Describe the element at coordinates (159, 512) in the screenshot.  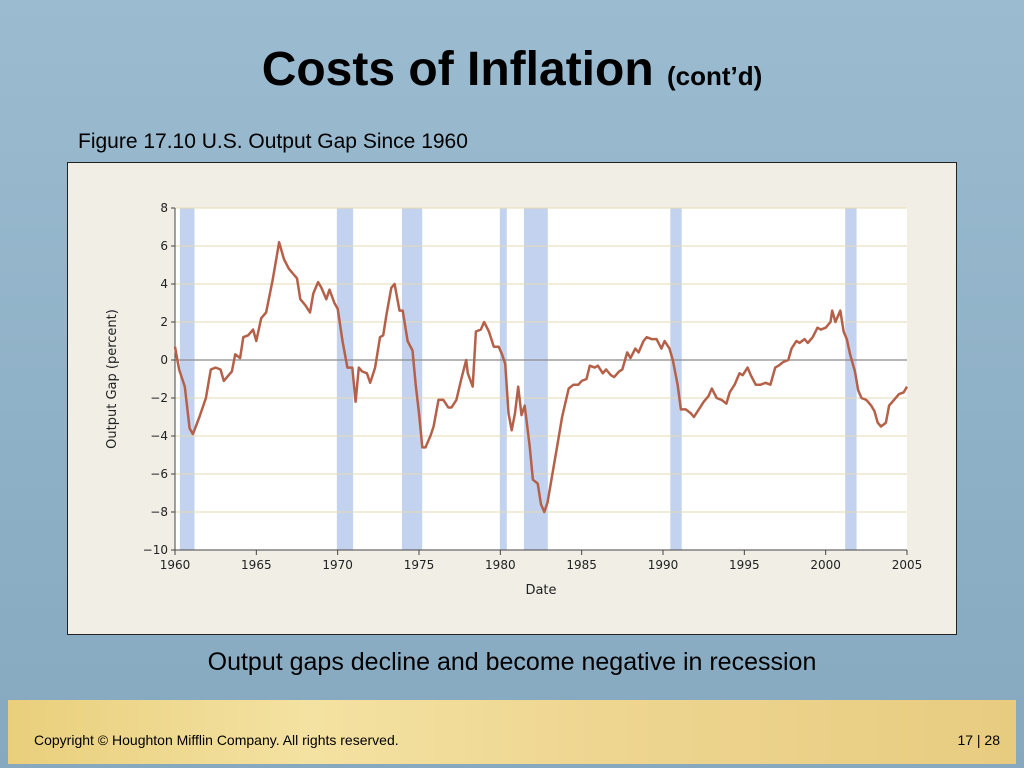
I see `y-tick-label: −8` at that location.